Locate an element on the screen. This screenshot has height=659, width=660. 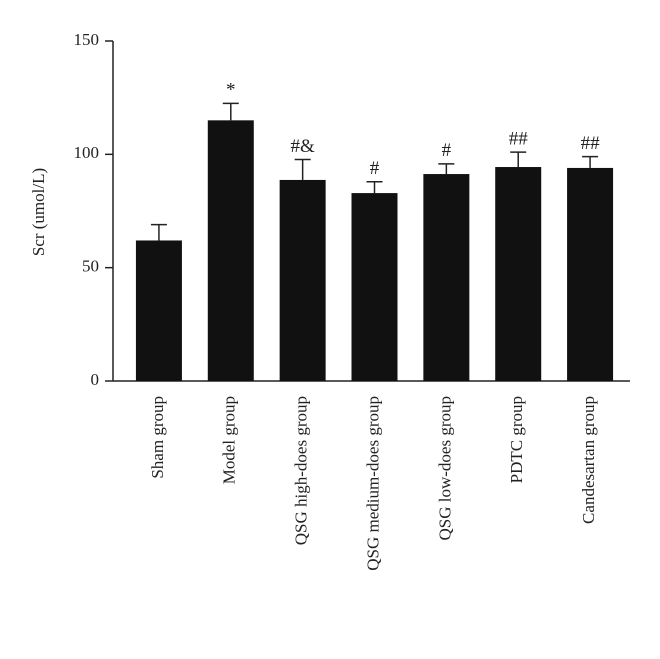
y-axis-label: Scr (umol/L) is located at coordinates (38, 212).